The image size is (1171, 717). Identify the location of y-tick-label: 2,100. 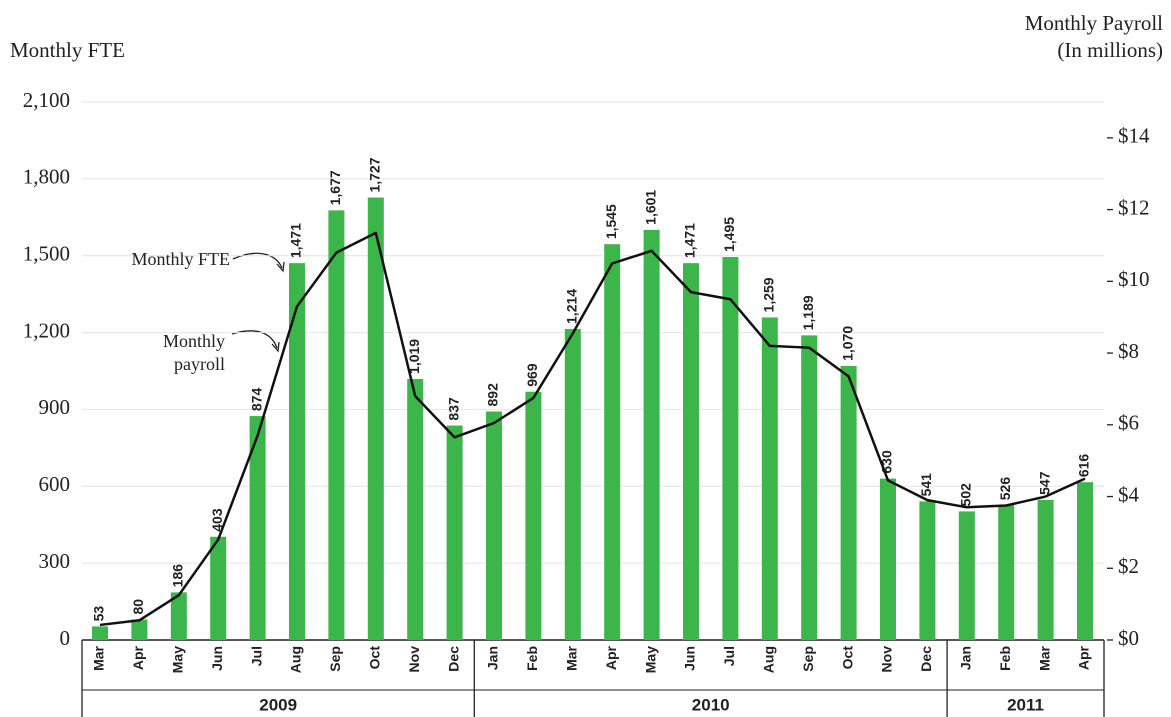
(46, 100).